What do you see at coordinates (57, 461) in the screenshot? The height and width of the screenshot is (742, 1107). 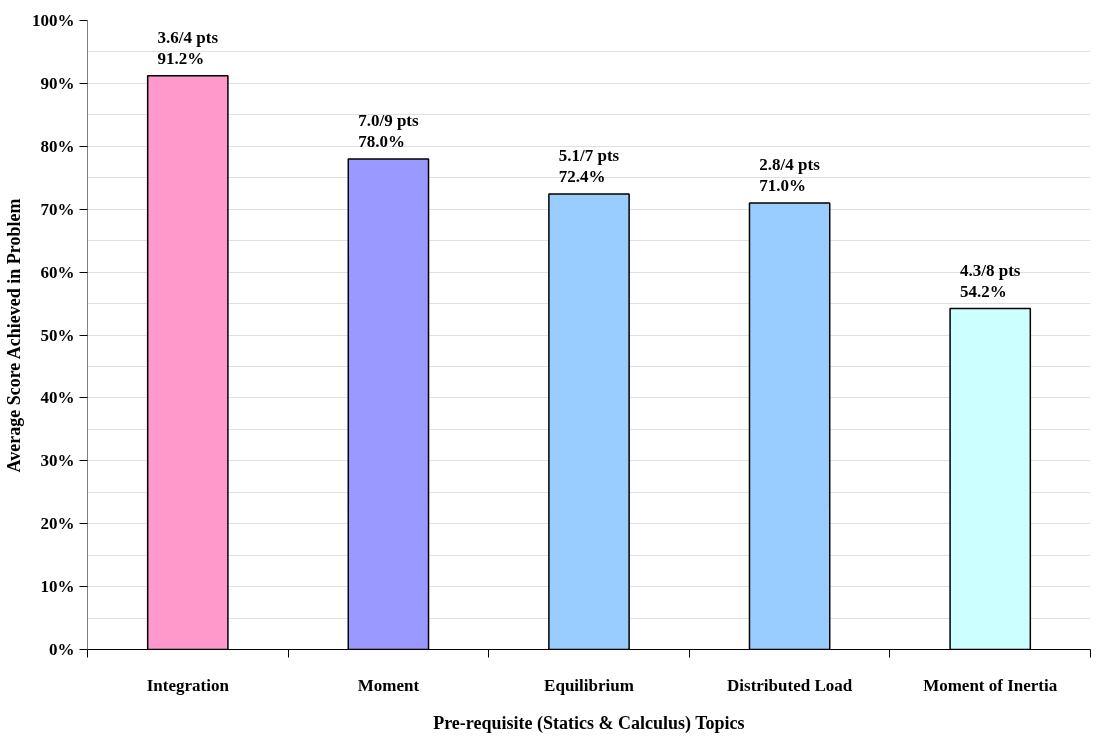 I see `y-tick-label: 30%` at bounding box center [57, 461].